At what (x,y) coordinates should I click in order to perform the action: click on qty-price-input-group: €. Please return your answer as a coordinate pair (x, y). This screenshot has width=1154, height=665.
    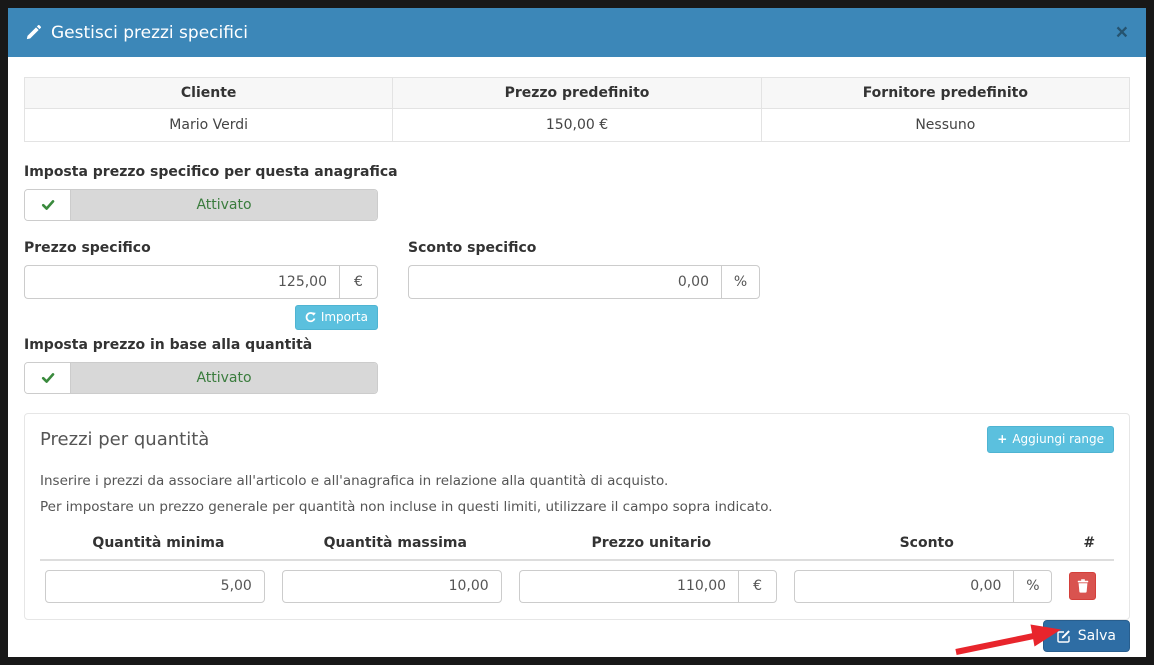
    Looking at the image, I should click on (648, 586).